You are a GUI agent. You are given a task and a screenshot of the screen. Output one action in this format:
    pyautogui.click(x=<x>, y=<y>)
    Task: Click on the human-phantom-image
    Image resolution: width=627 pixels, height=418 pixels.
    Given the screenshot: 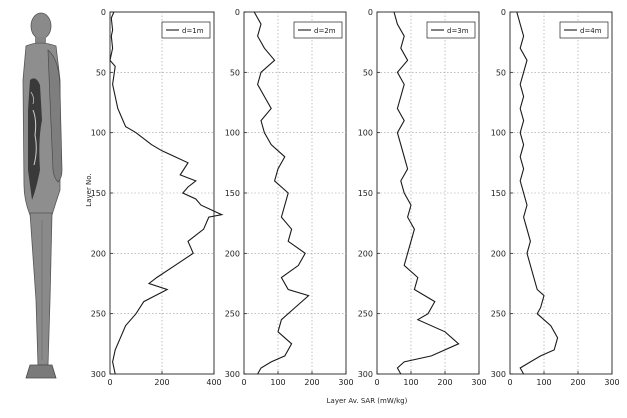 What is the action you would take?
    pyautogui.click(x=42, y=195)
    